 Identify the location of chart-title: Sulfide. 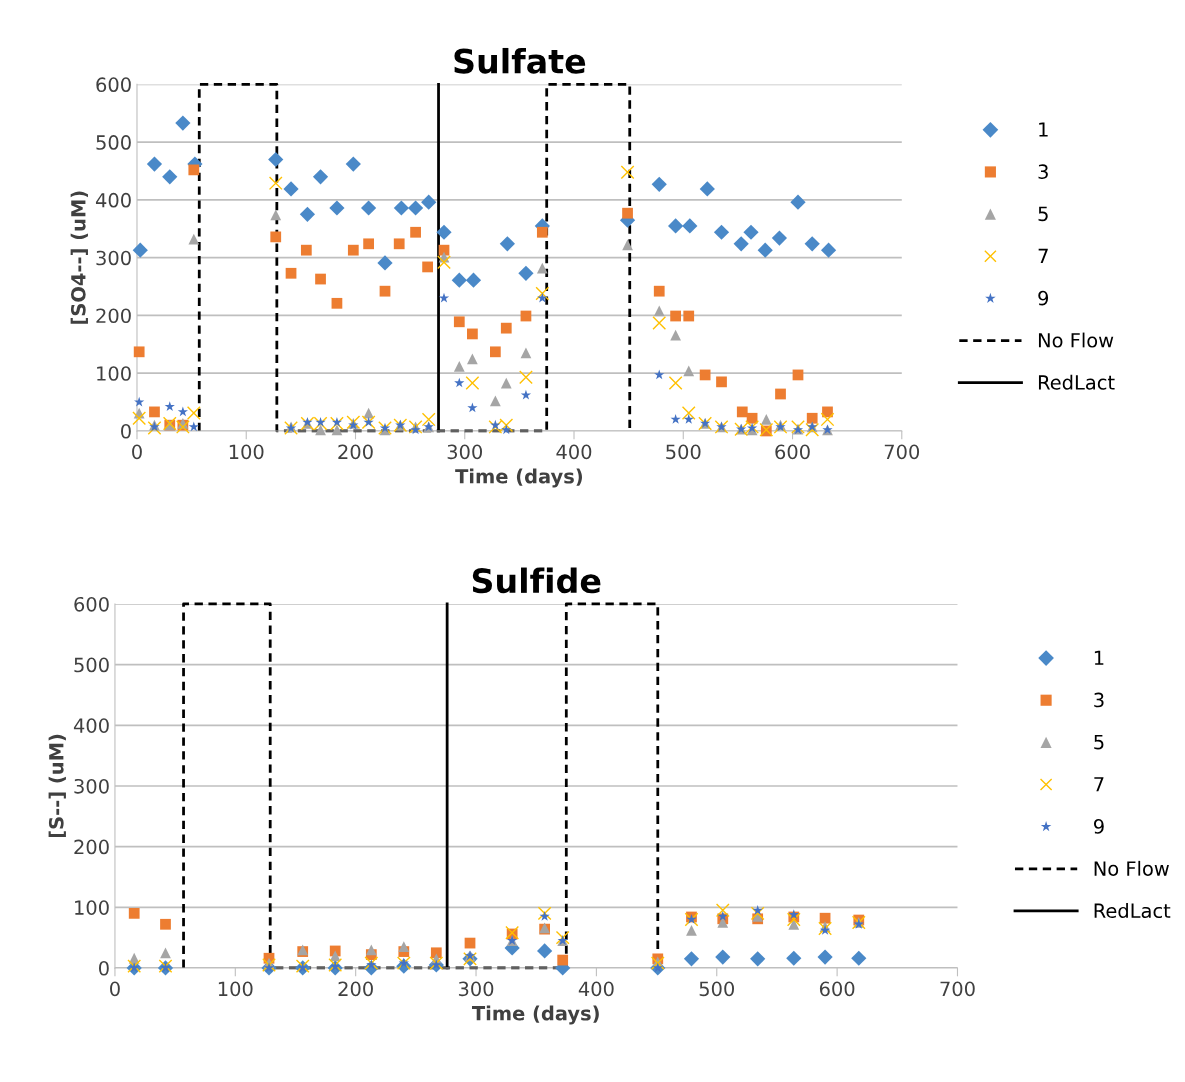
(536, 580).